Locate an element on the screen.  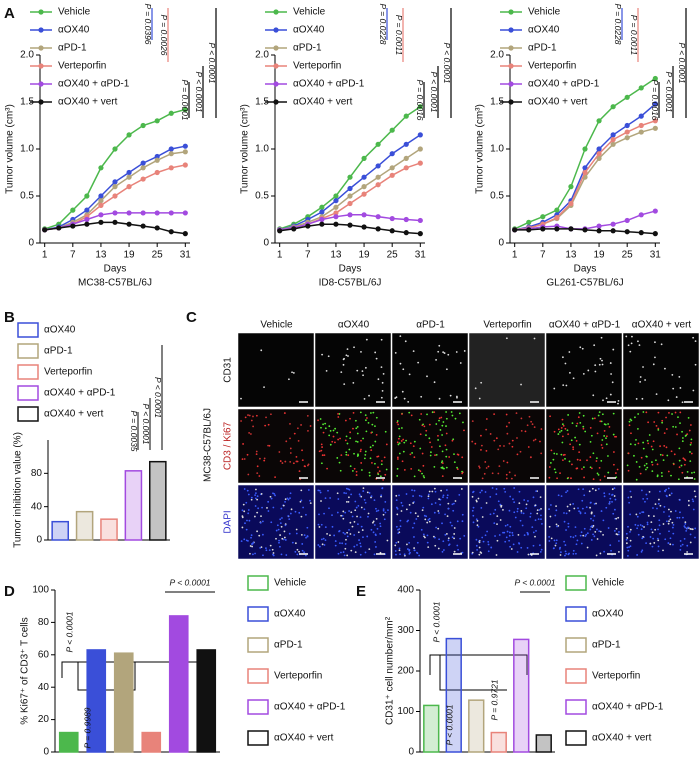
p-value: P = 0.0011 is located at coordinates (634, 35).